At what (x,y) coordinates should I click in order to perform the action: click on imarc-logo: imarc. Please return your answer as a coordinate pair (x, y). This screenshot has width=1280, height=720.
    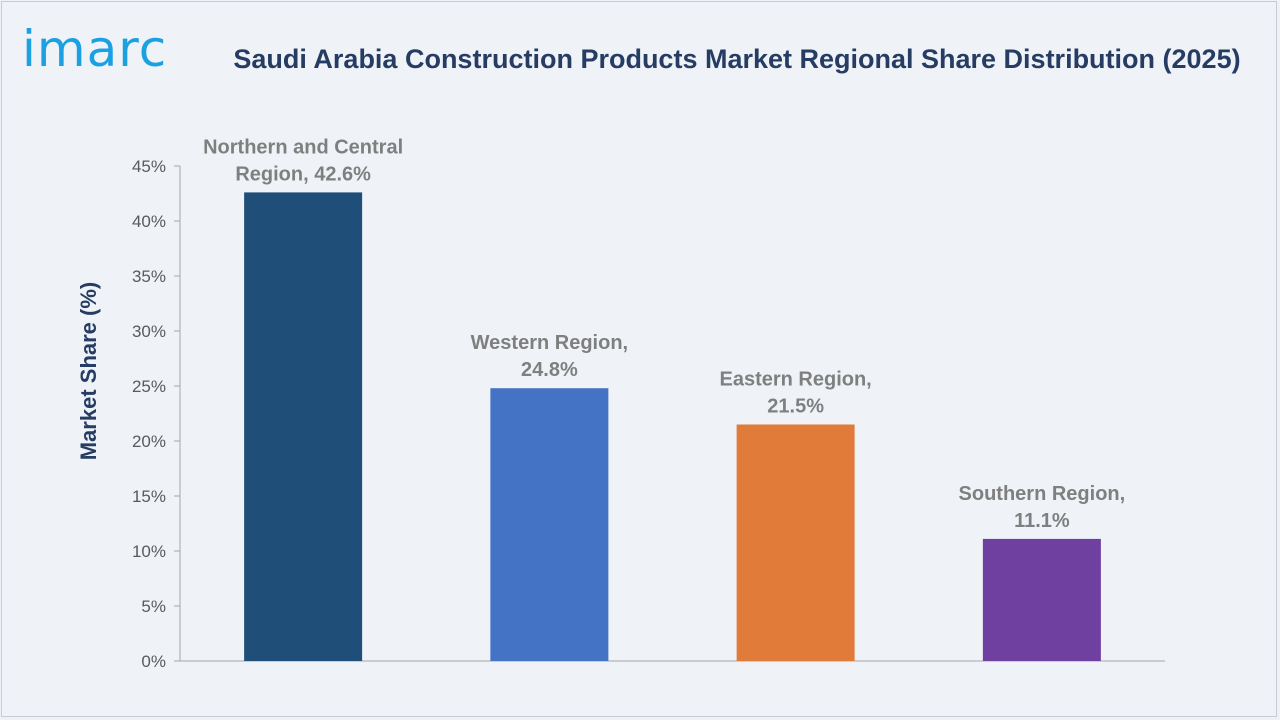
    Looking at the image, I should click on (95, 49).